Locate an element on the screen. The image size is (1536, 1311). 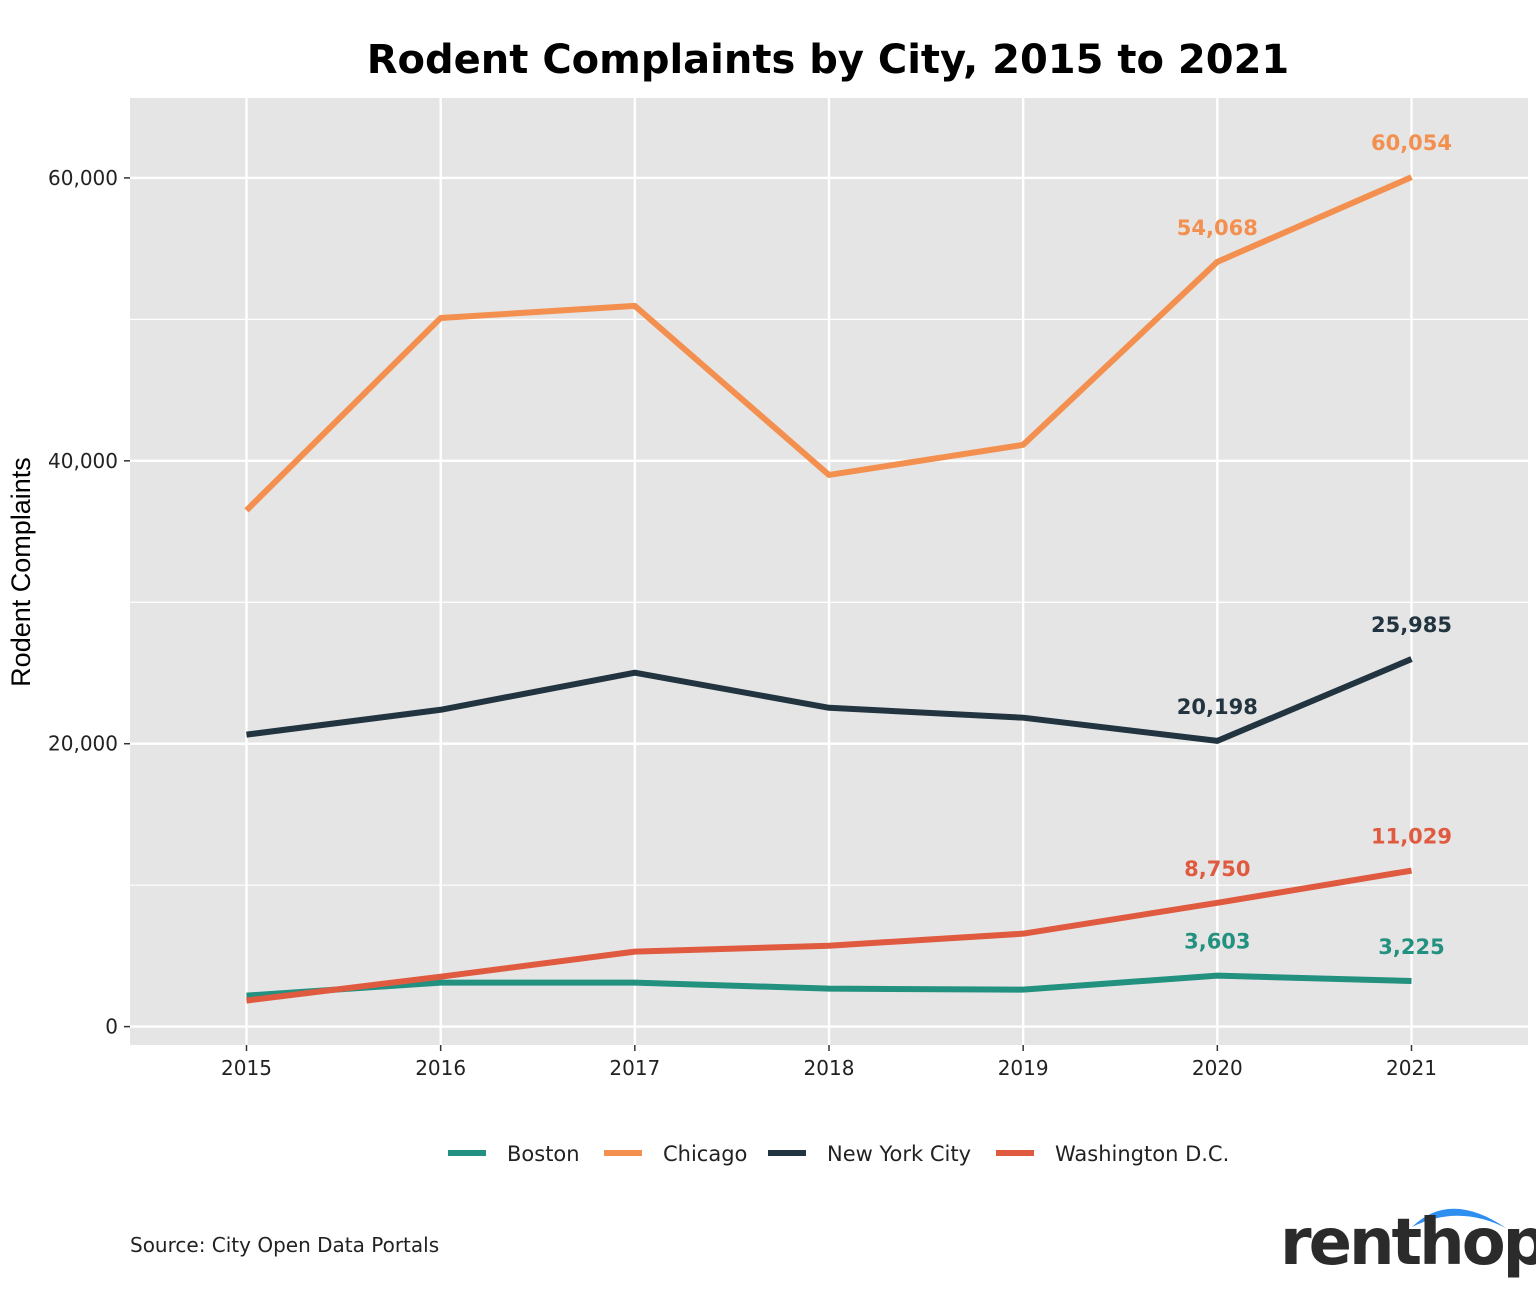
y-axis-label: Rodent Complaints is located at coordinates (21, 572).